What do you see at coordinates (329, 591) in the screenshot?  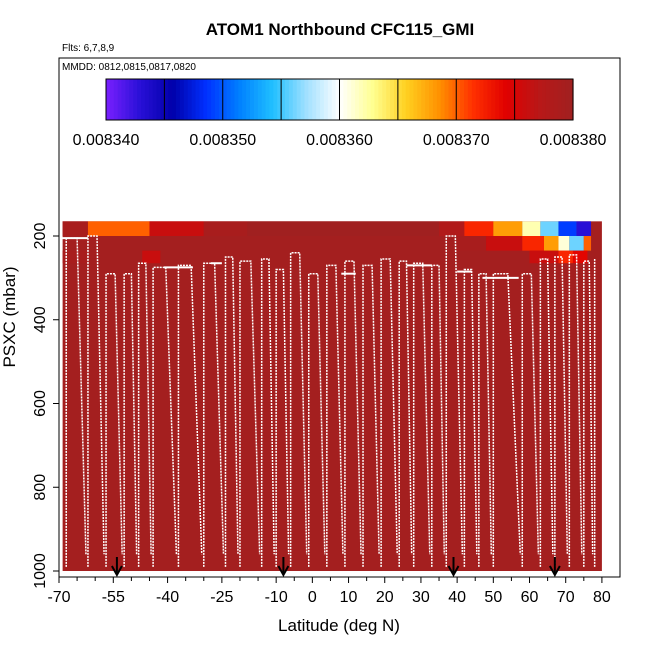 I see `x-axis: -70 -55 -40 -25 -10 0 10 20 30 40 50 60 70 80` at bounding box center [329, 591].